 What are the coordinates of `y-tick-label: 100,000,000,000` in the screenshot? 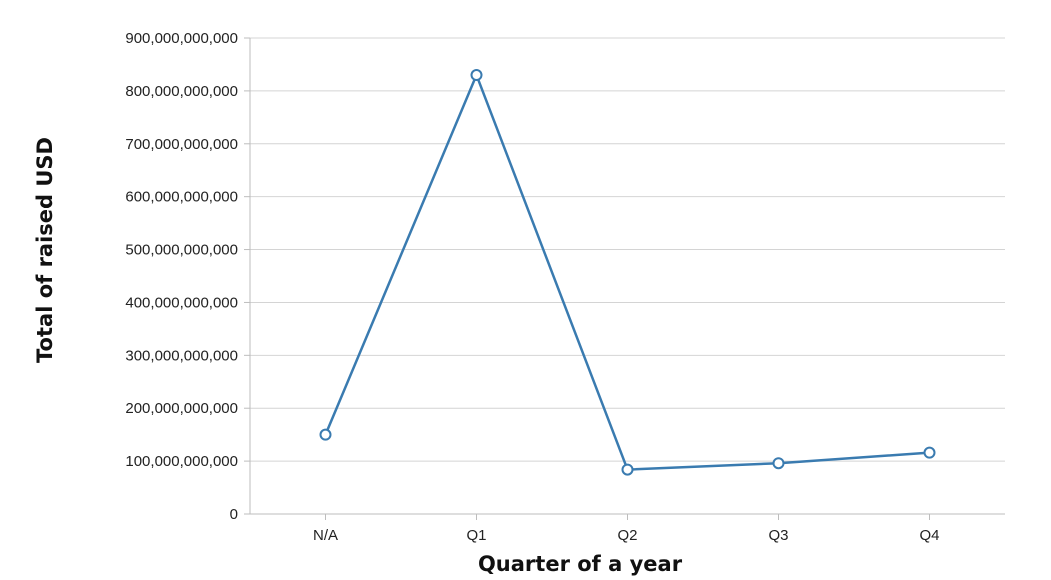 It's located at (181, 461).